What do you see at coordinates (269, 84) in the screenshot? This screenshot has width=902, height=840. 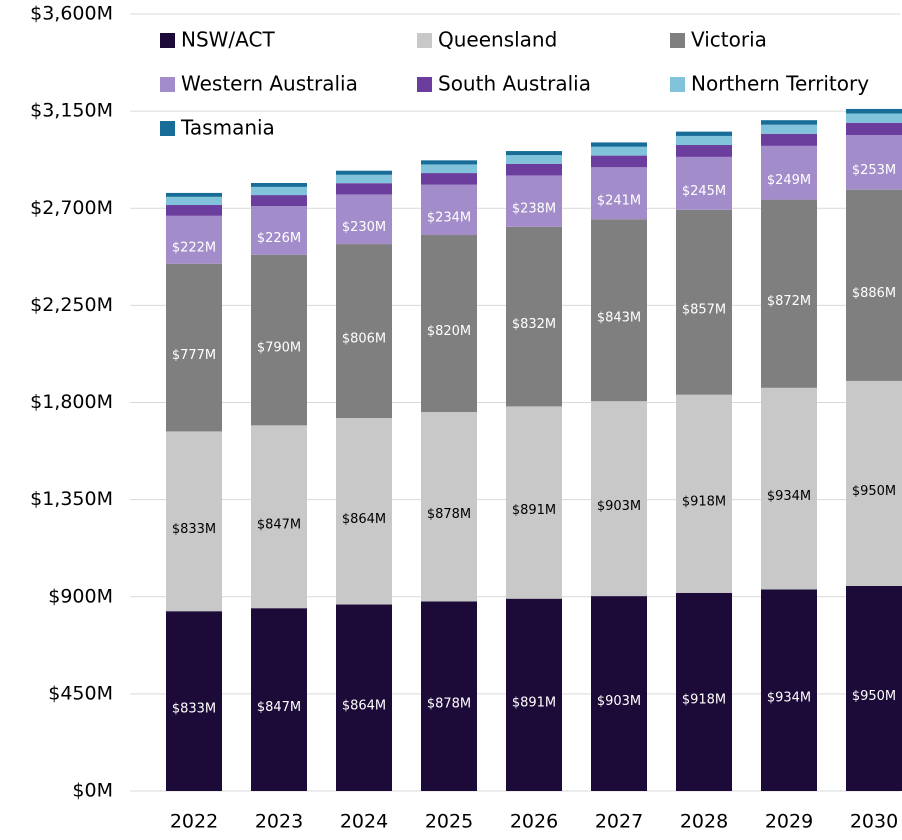 I see `legend-label: Western Australia` at bounding box center [269, 84].